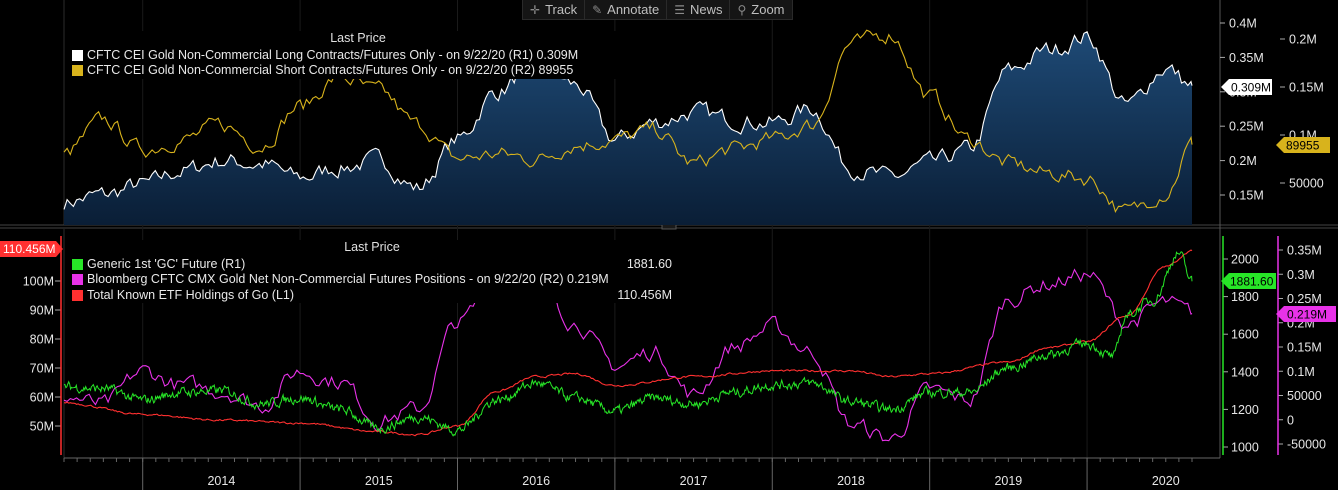 The height and width of the screenshot is (490, 1338). Describe the element at coordinates (1303, 40) in the screenshot. I see `top-r2-tick-label: 0.2M` at that location.